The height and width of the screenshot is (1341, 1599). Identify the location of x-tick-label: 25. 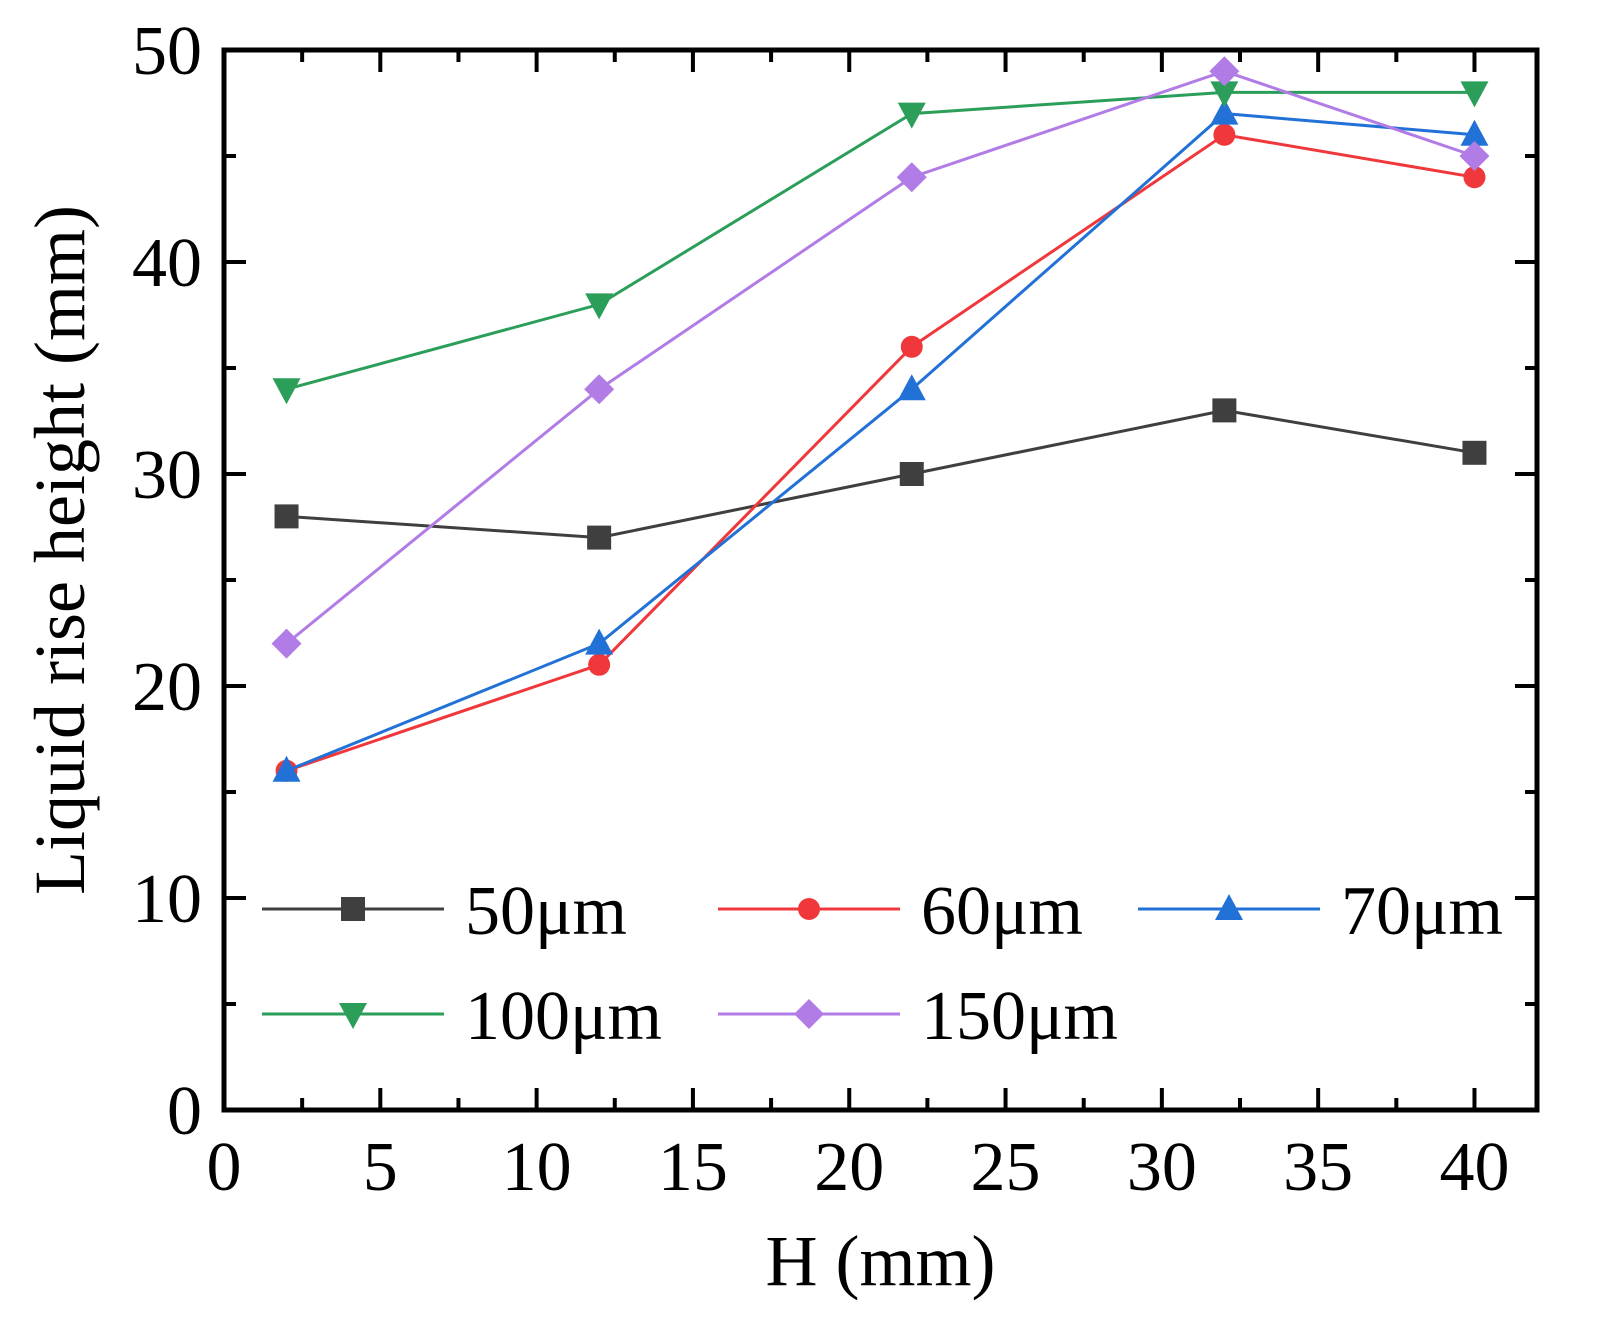
(1006, 1167).